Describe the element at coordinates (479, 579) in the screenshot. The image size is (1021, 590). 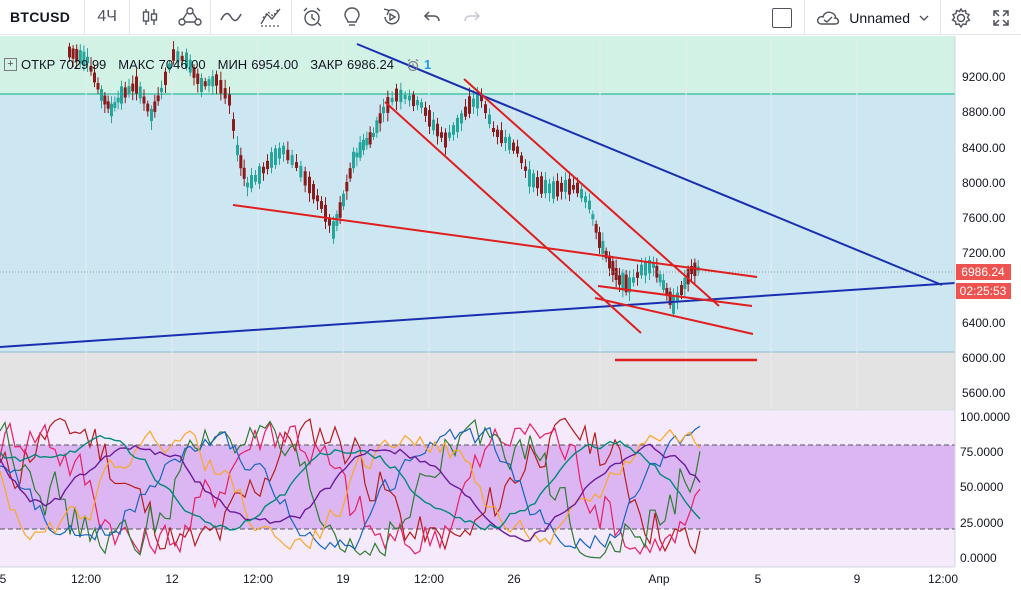
I see `time-axis-labels: 5 12:00 12 12:00 19 12:00 26 Апр 5 9 12:00` at that location.